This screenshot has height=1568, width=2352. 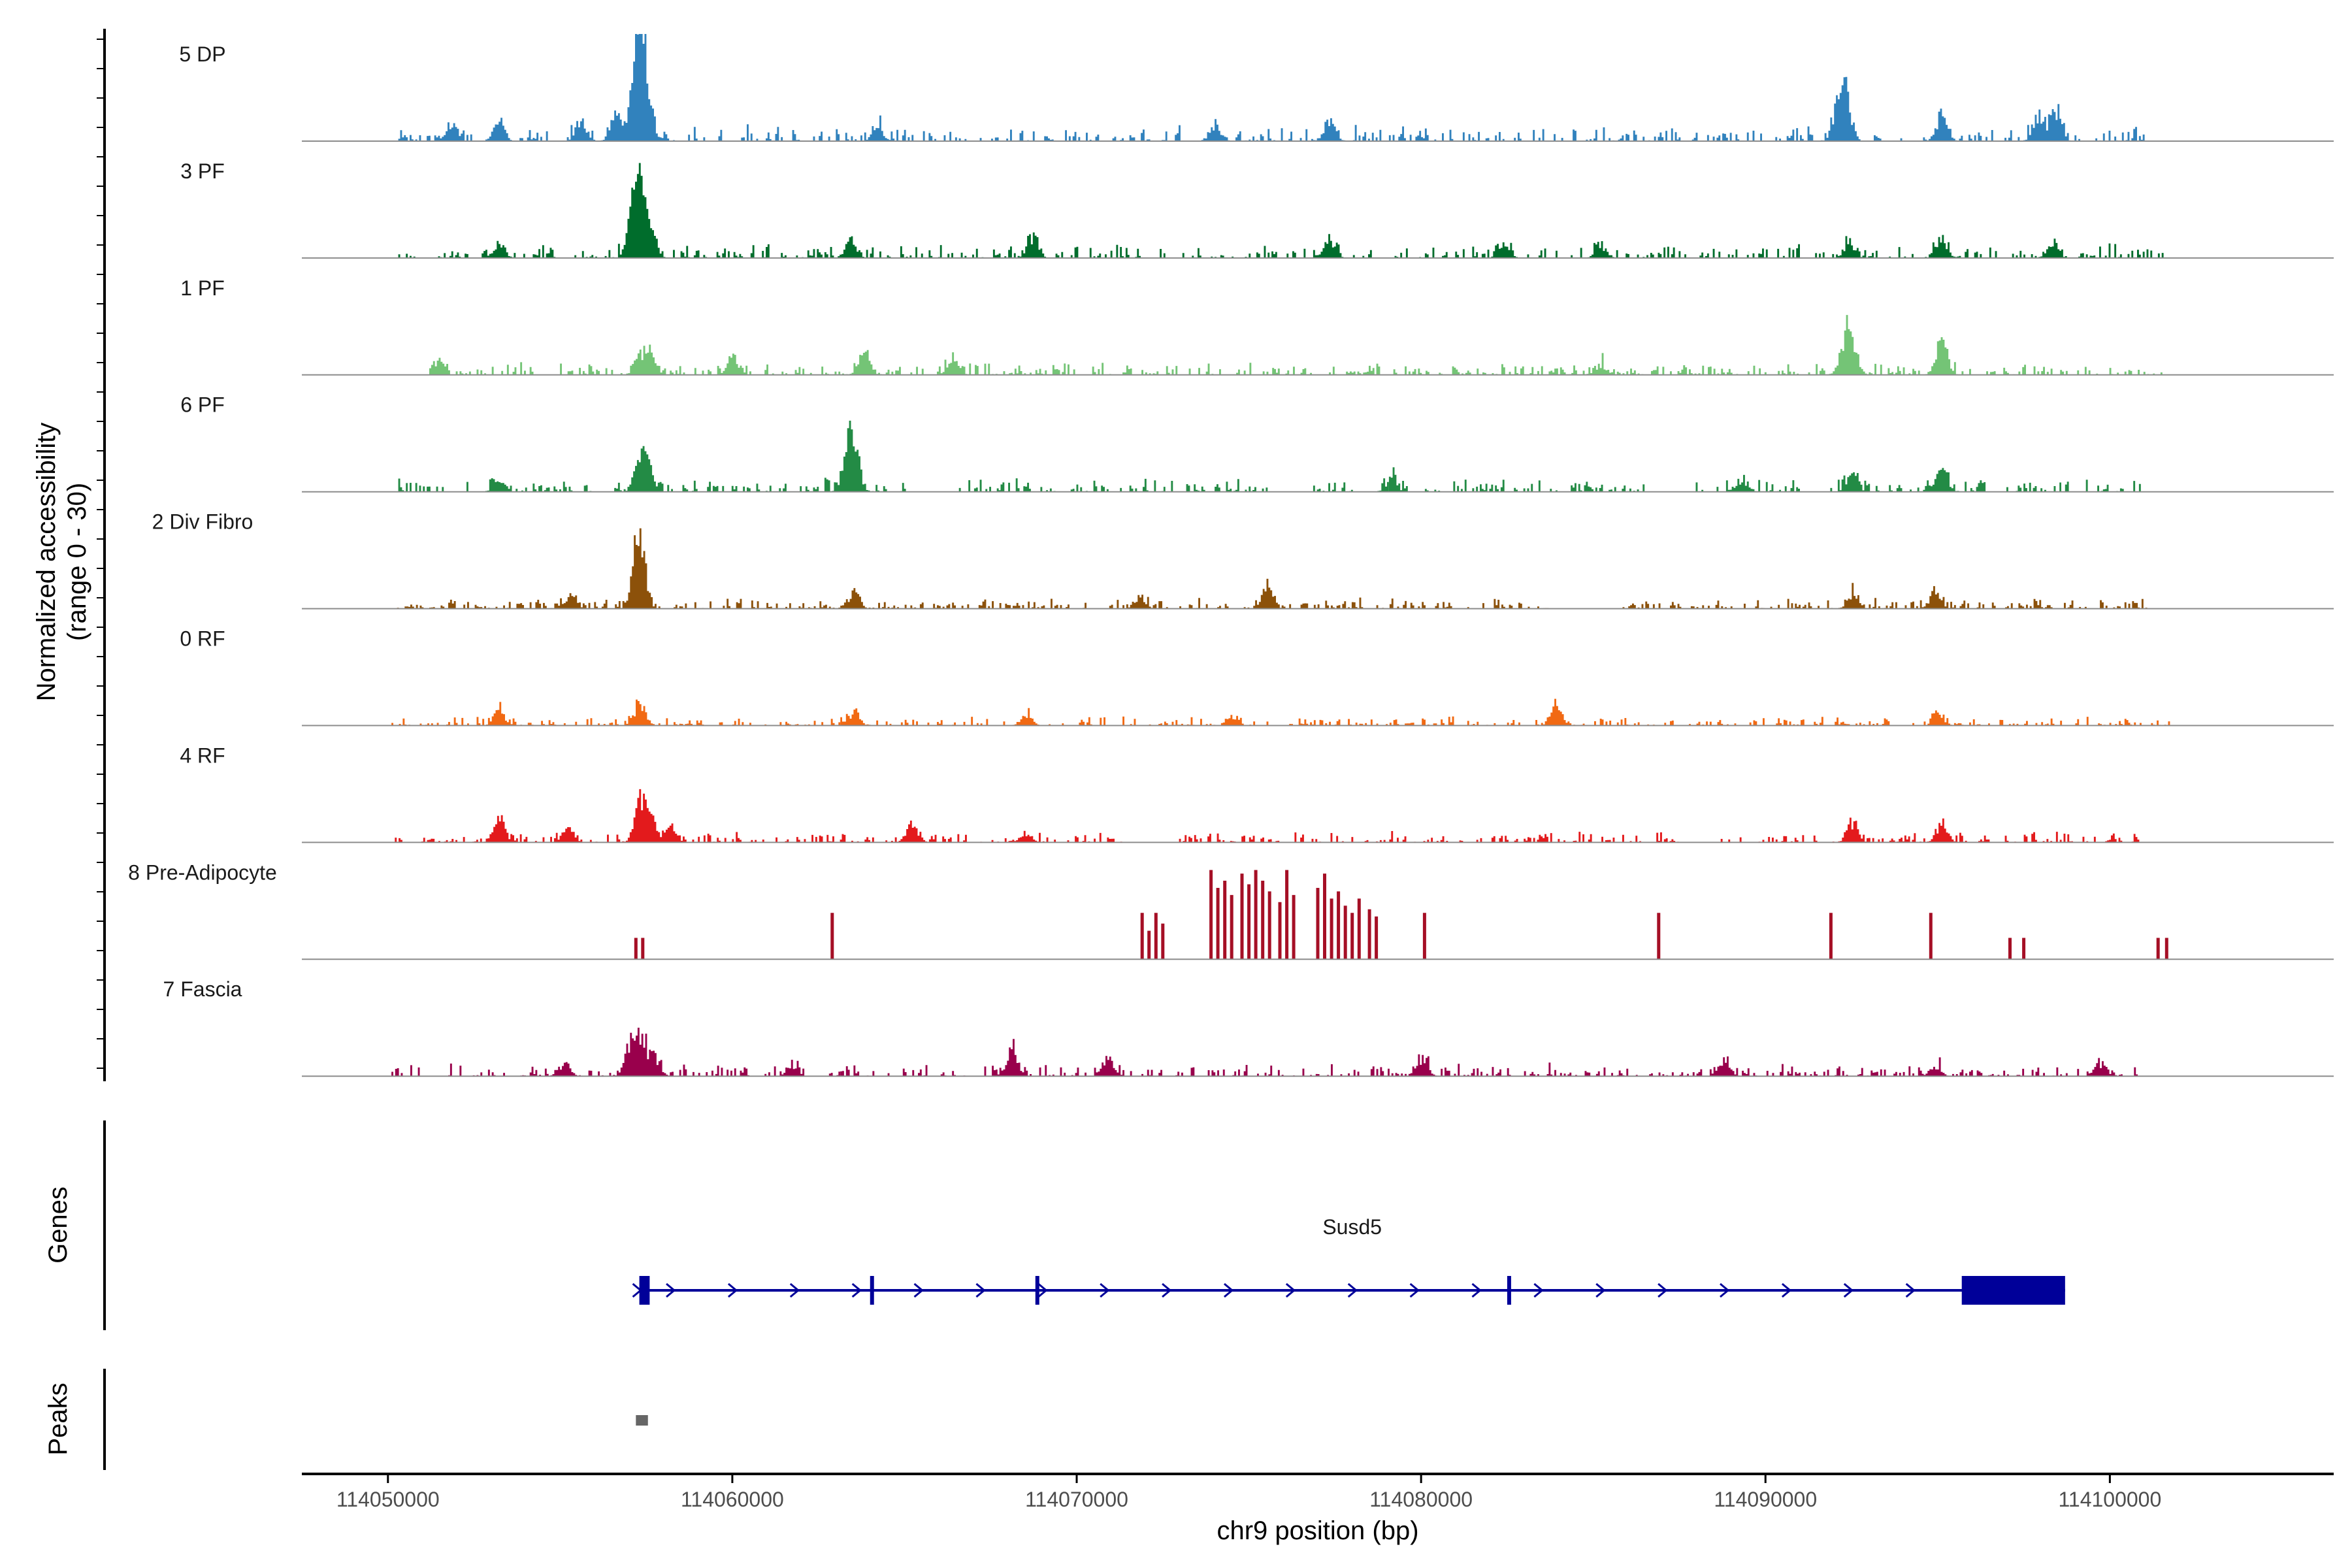 I want to click on track-label: 7 Fascia, so click(x=202, y=989).